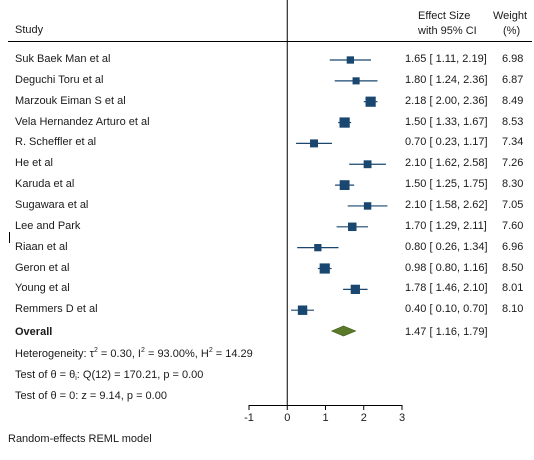 Image resolution: width=534 pixels, height=460 pixels. Describe the element at coordinates (325, 418) in the screenshot. I see `x-tick-label: 1` at that location.